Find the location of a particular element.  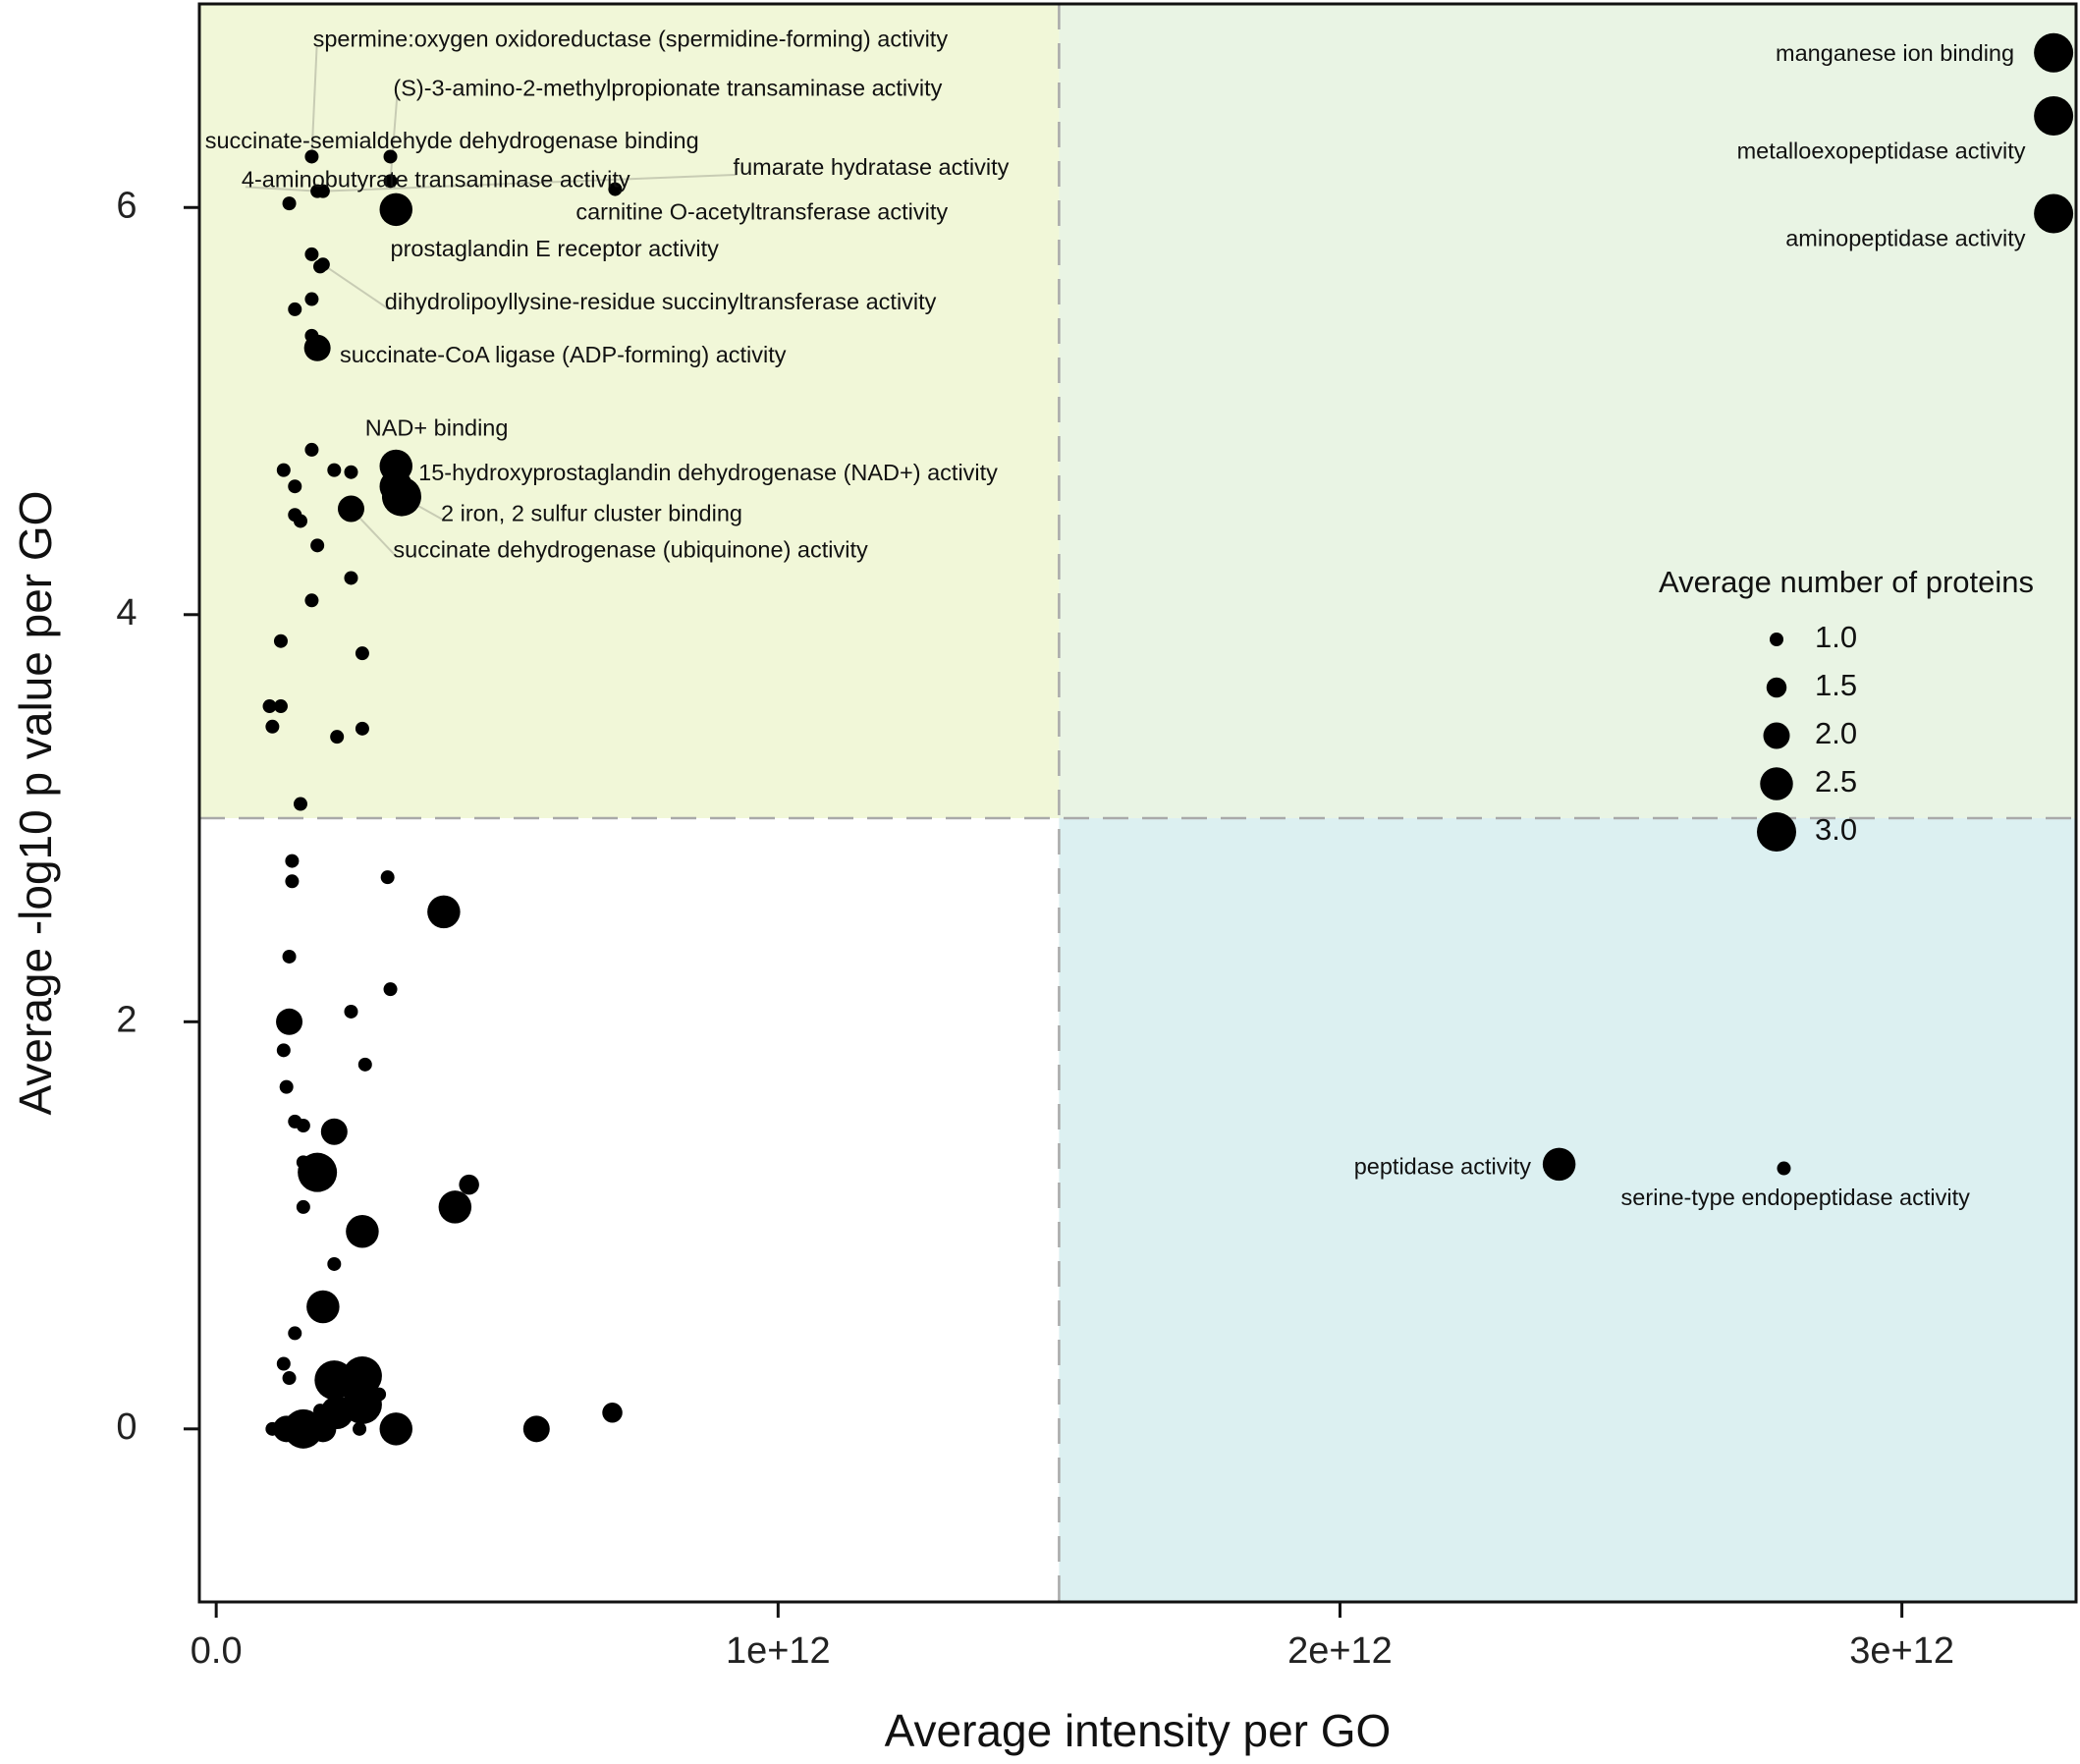

point-label: 4-aminobutyrate transaminase activity is located at coordinates (436, 180).